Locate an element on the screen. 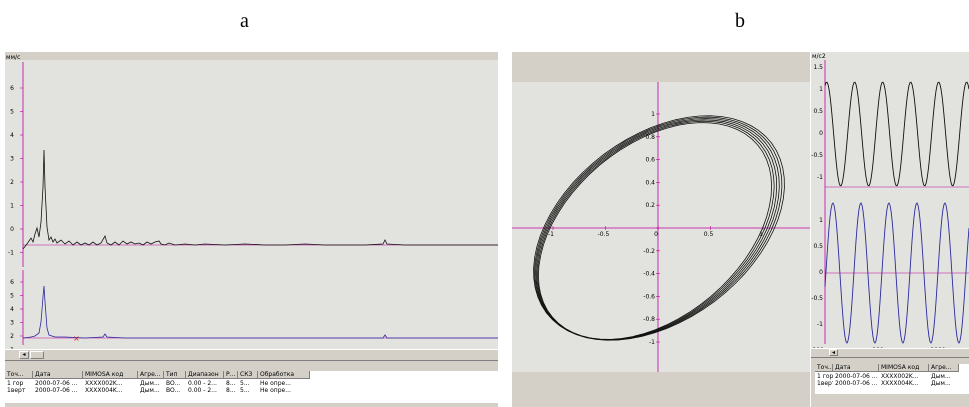  orbit-y-tick-label: 0.6 is located at coordinates (650, 160).